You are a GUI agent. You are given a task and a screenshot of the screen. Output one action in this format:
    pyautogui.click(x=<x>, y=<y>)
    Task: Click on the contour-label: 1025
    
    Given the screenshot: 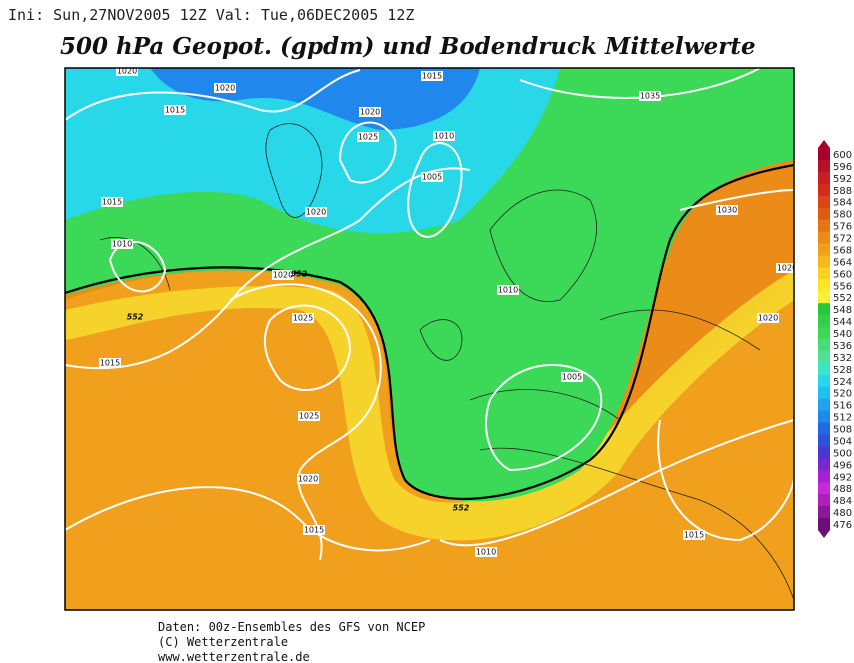 What is the action you would take?
    pyautogui.click(x=309, y=416)
    